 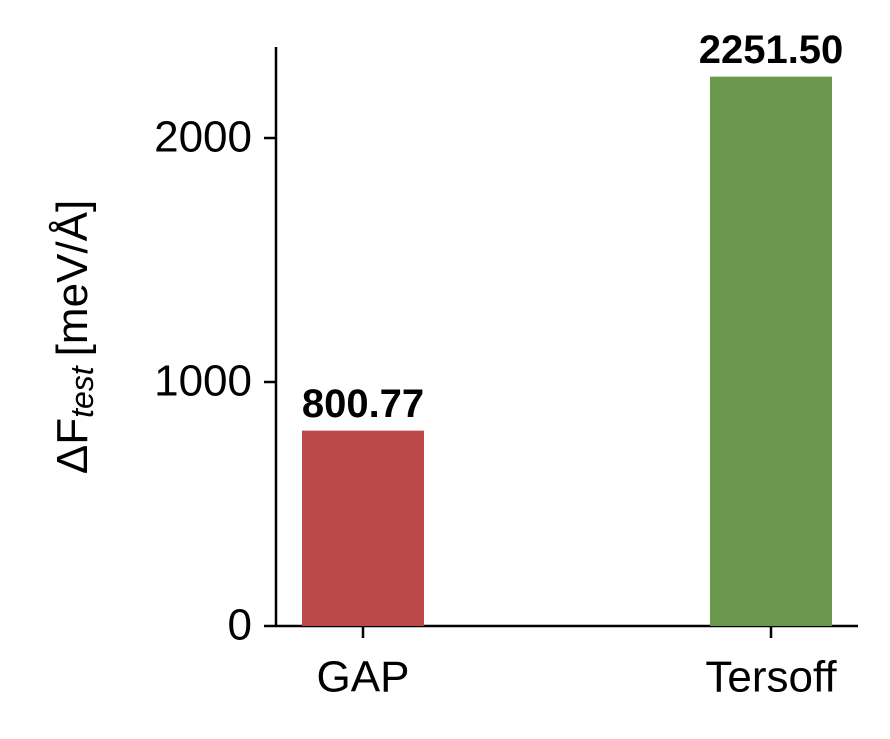 What do you see at coordinates (240, 625) in the screenshot?
I see `y-tick-label: 0` at bounding box center [240, 625].